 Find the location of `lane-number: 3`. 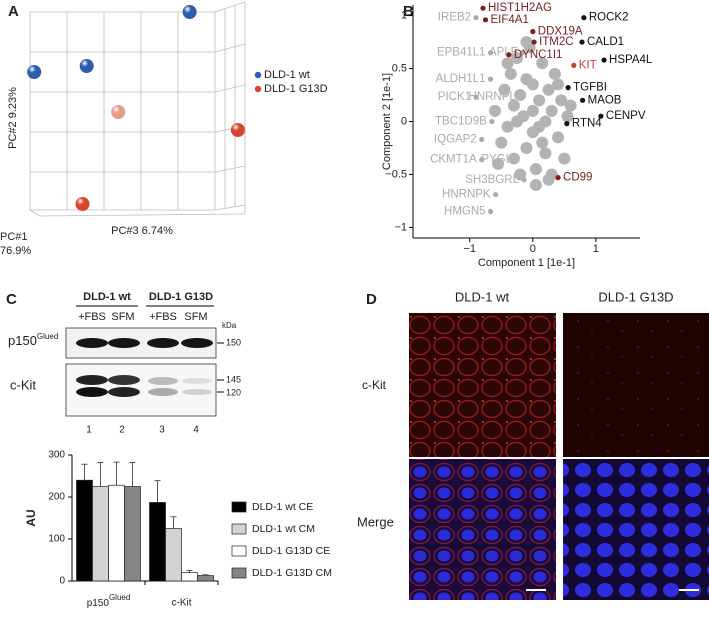

lane-number: 3 is located at coordinates (162, 430).